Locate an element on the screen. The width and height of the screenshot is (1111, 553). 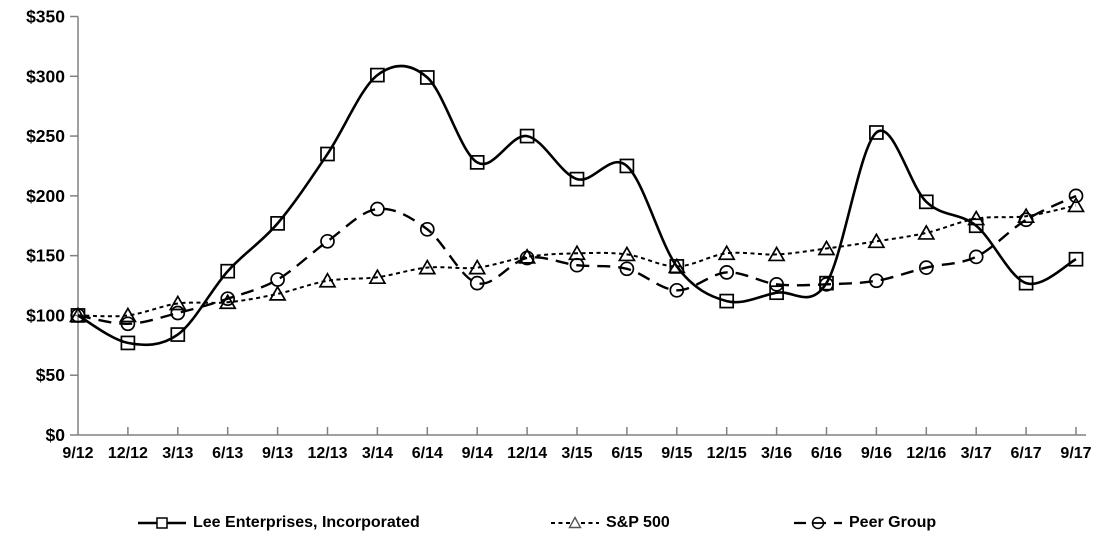
x-tick-label: 9/14 is located at coordinates (477, 453).